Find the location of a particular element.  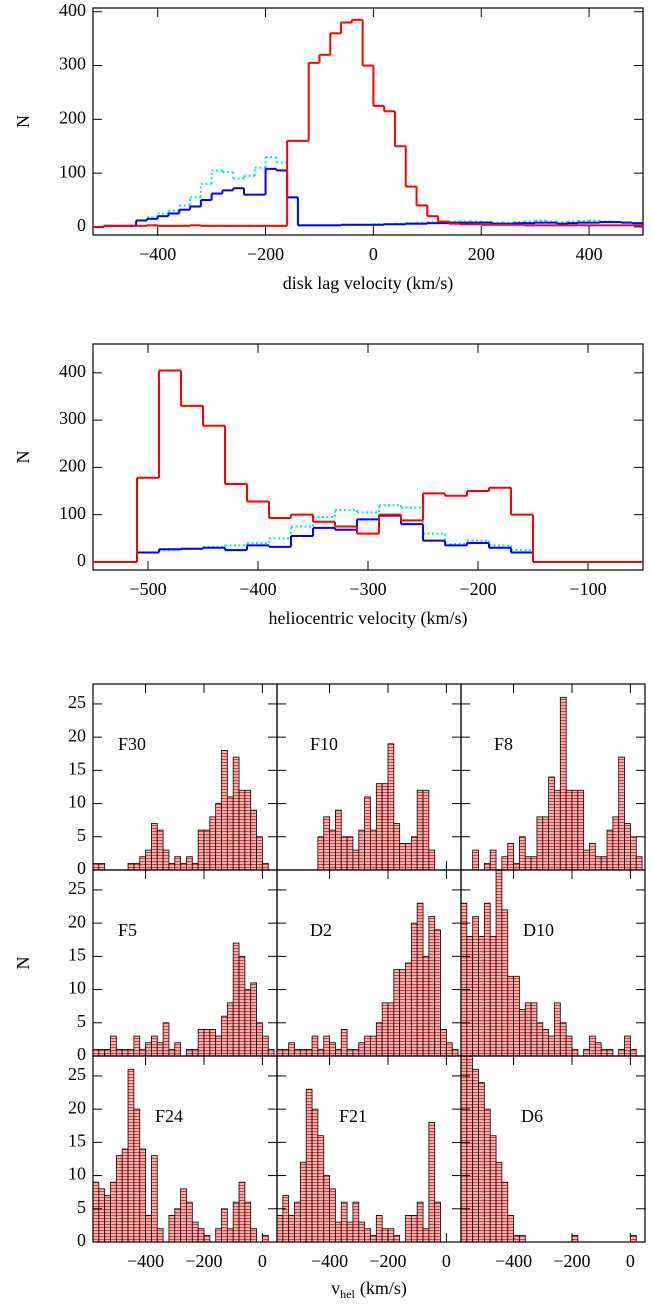

panel-label: F24 is located at coordinates (169, 1116).